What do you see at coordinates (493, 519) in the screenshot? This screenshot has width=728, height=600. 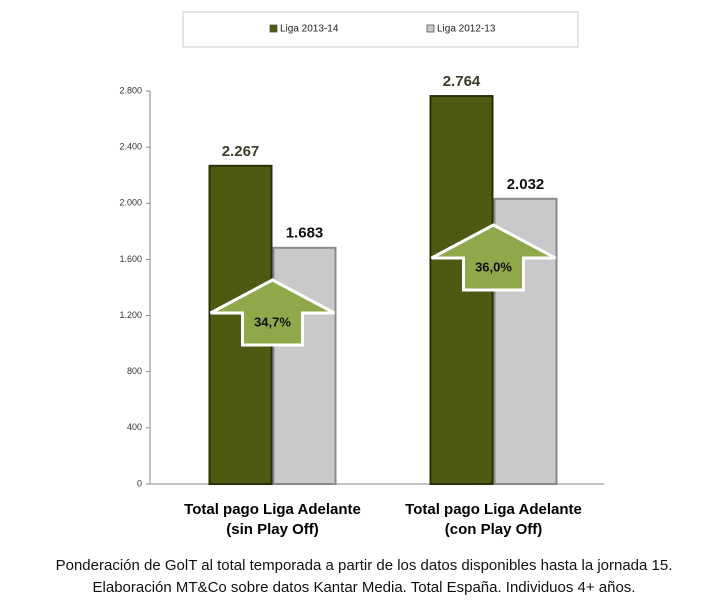 I see `x-tick-label: Total pago Liga Adelante (con Play Off)` at bounding box center [493, 519].